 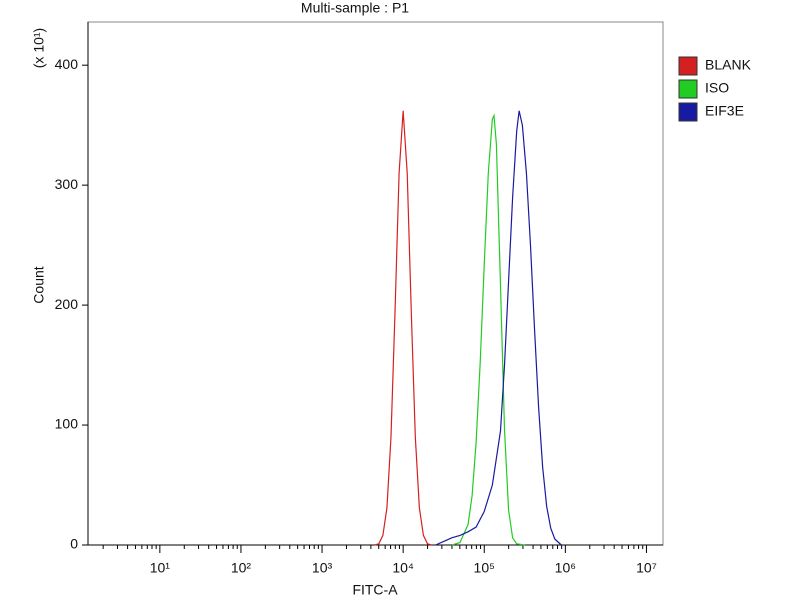 What do you see at coordinates (403, 568) in the screenshot?
I see `x-tick-label: 10⁴` at bounding box center [403, 568].